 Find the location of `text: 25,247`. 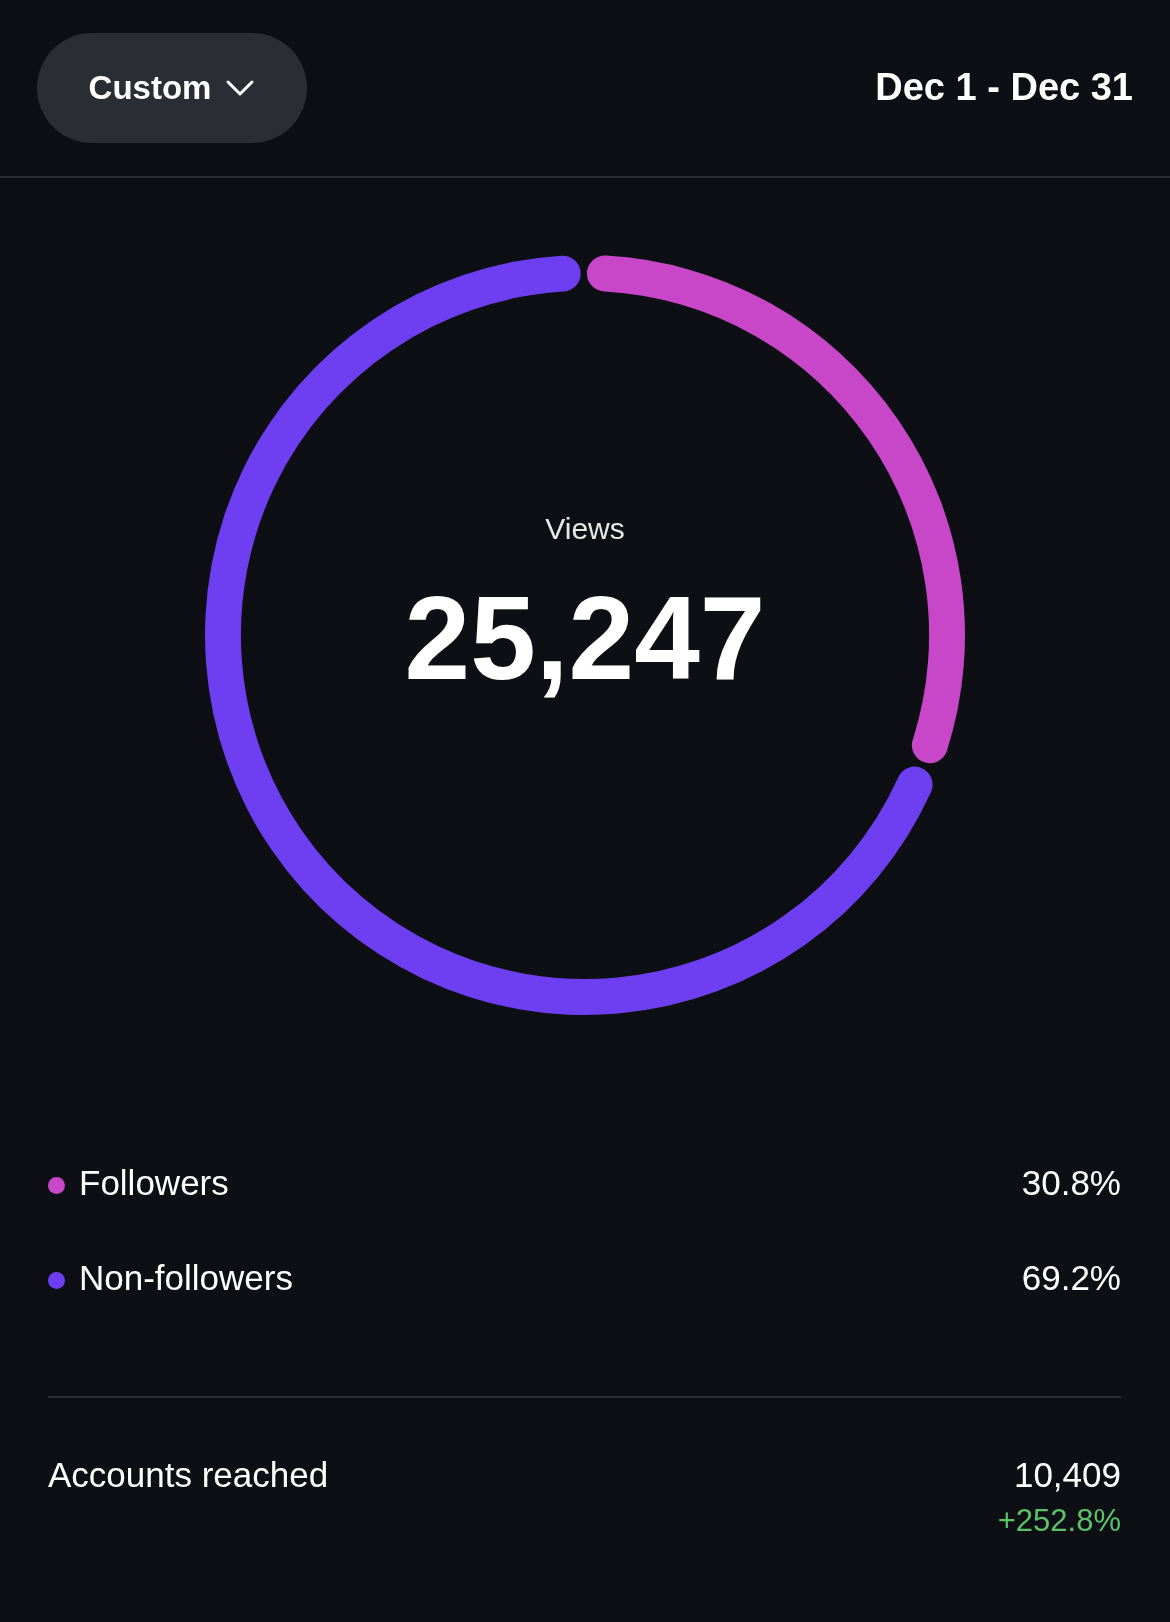

text: 25,247 is located at coordinates (585, 638).